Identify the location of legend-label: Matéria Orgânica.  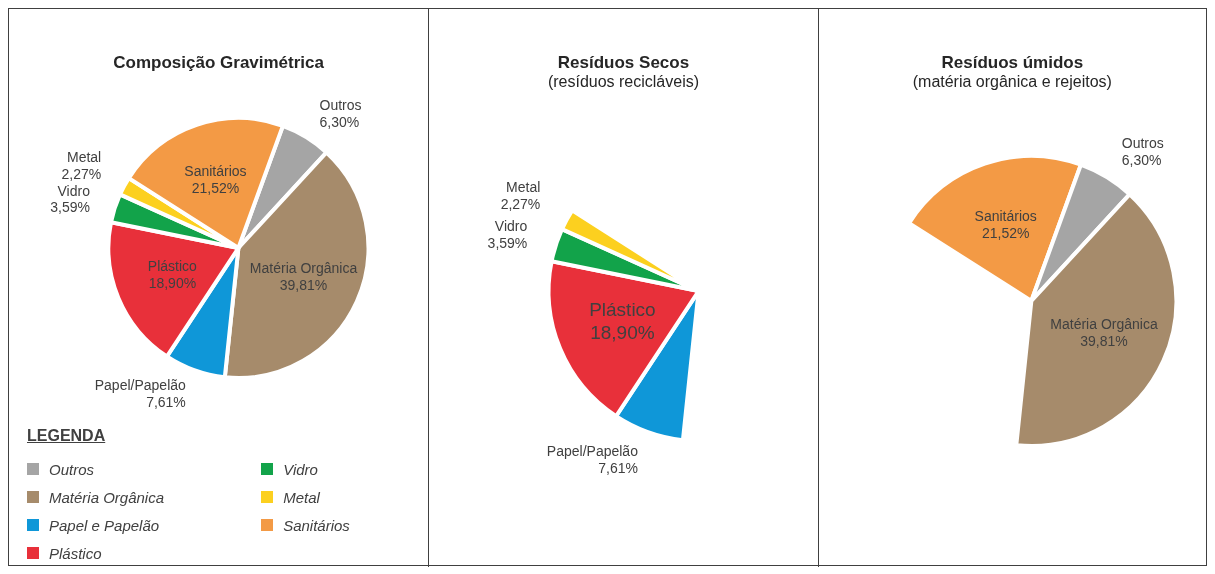
(107, 497).